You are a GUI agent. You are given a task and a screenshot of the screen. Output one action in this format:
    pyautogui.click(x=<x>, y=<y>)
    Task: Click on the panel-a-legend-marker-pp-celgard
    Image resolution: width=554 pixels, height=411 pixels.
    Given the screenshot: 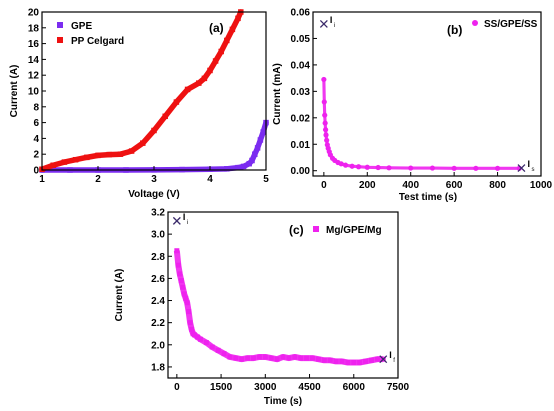 What is the action you would take?
    pyautogui.click(x=60, y=40)
    